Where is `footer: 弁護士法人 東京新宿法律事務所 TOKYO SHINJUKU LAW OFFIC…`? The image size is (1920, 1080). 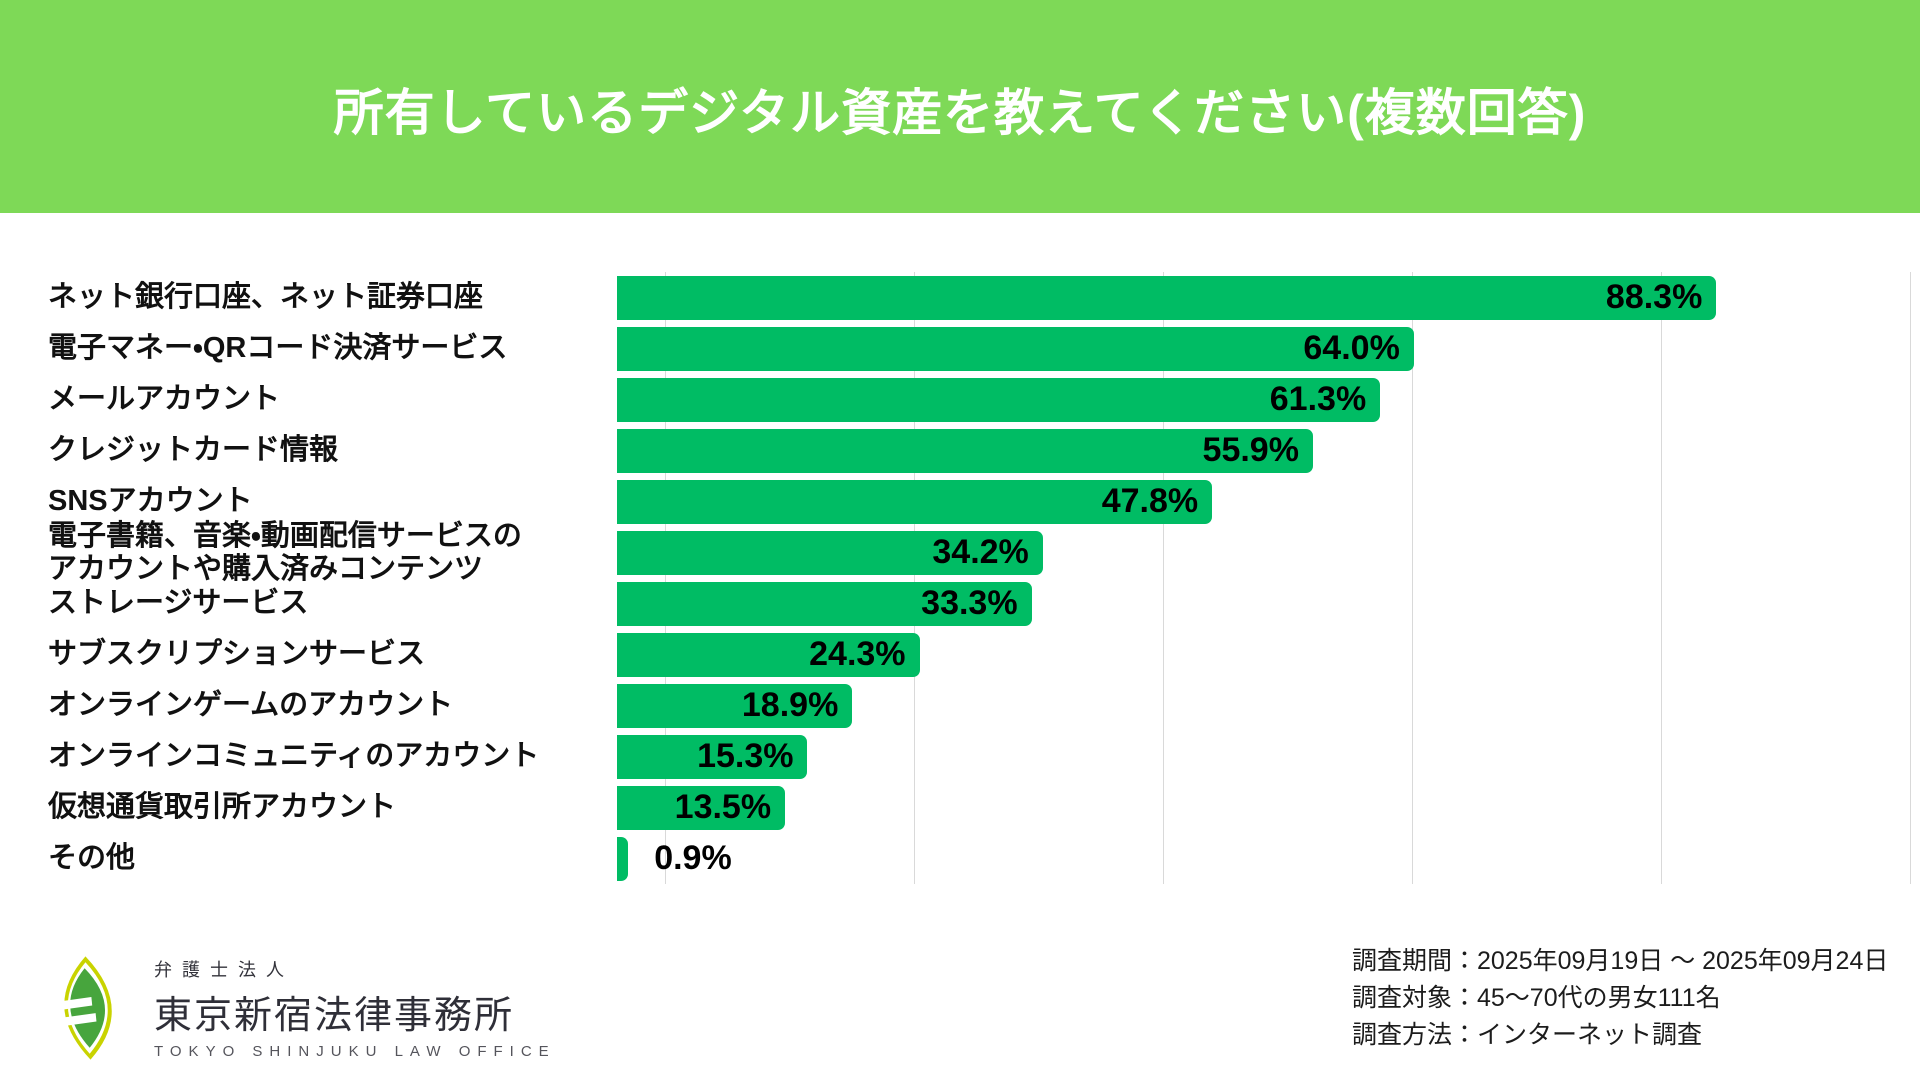 footer: 弁護士法人 東京新宿法律事務所 TOKYO SHINJUKU LAW OFFIC… is located at coordinates (960, 1007).